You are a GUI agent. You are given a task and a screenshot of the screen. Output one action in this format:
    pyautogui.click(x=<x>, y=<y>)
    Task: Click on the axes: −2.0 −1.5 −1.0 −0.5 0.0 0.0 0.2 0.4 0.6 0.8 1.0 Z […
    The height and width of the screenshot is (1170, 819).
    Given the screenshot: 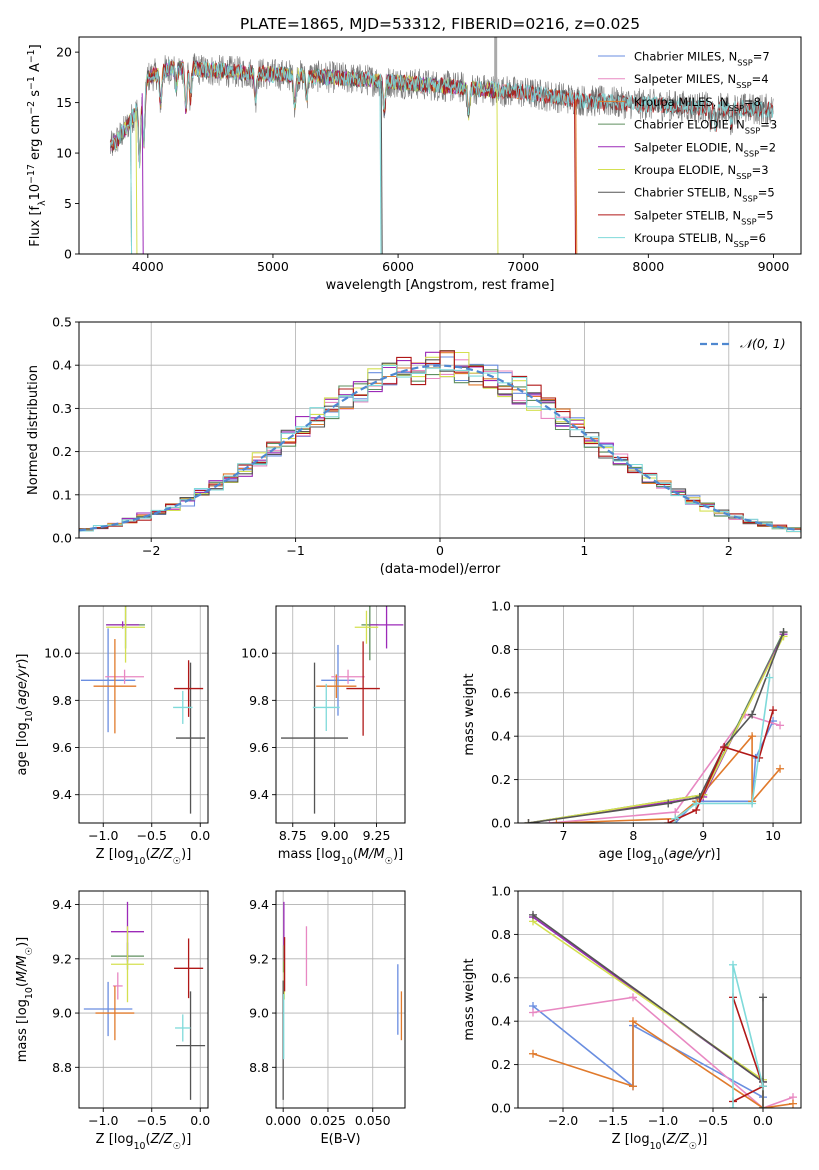 What is the action you would take?
    pyautogui.click(x=632, y=1018)
    